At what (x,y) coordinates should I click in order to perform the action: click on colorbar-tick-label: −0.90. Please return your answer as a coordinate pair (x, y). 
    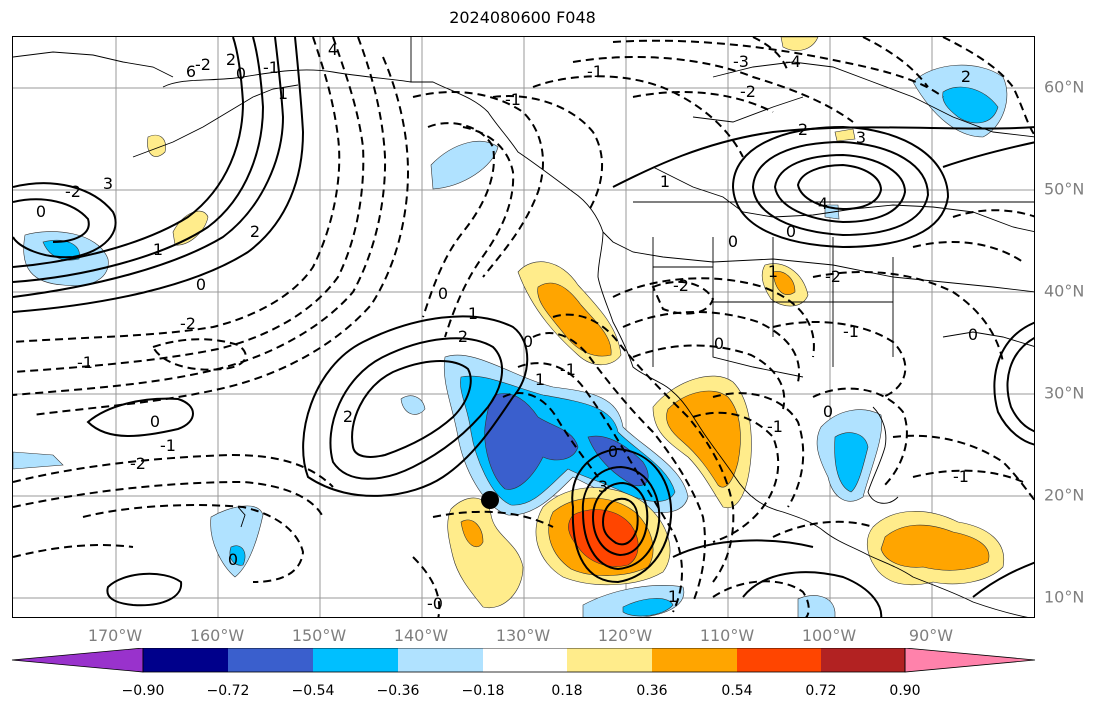
    Looking at the image, I should click on (143, 691).